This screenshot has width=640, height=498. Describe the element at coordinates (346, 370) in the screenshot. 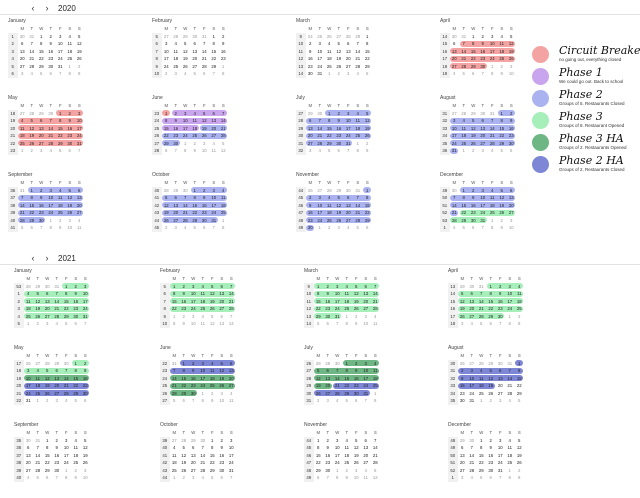

I see `day-cell: 8` at that location.